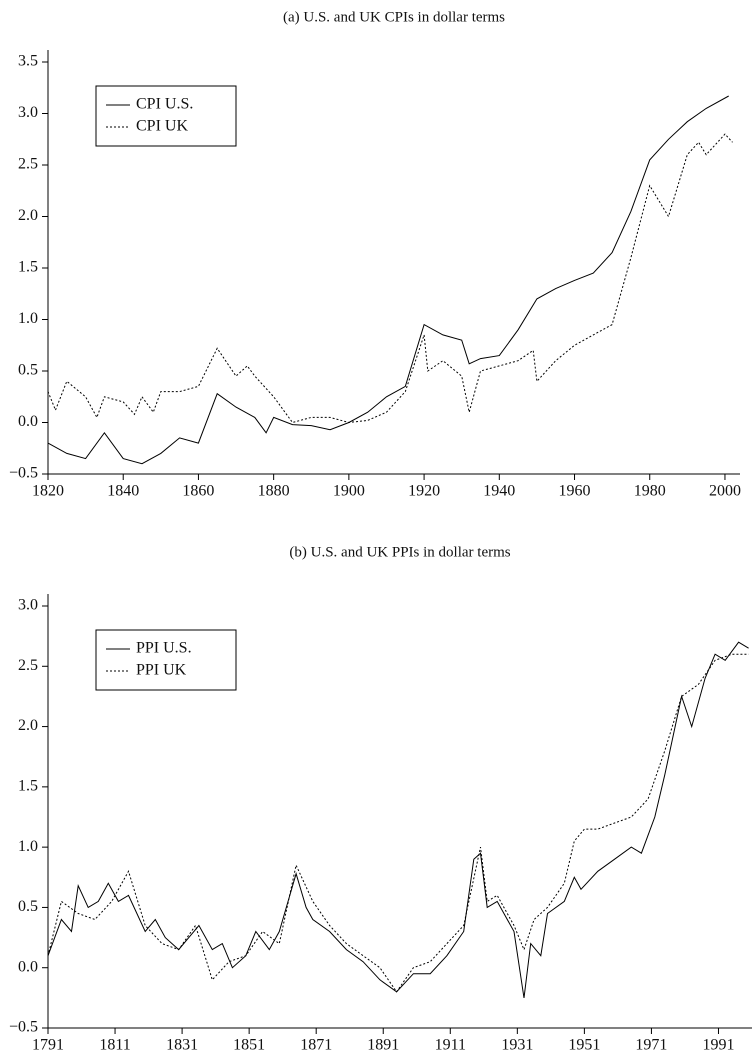 Image resolution: width=754 pixels, height=1056 pixels. Describe the element at coordinates (725, 491) in the screenshot. I see `x-tick-label: 2000` at that location.